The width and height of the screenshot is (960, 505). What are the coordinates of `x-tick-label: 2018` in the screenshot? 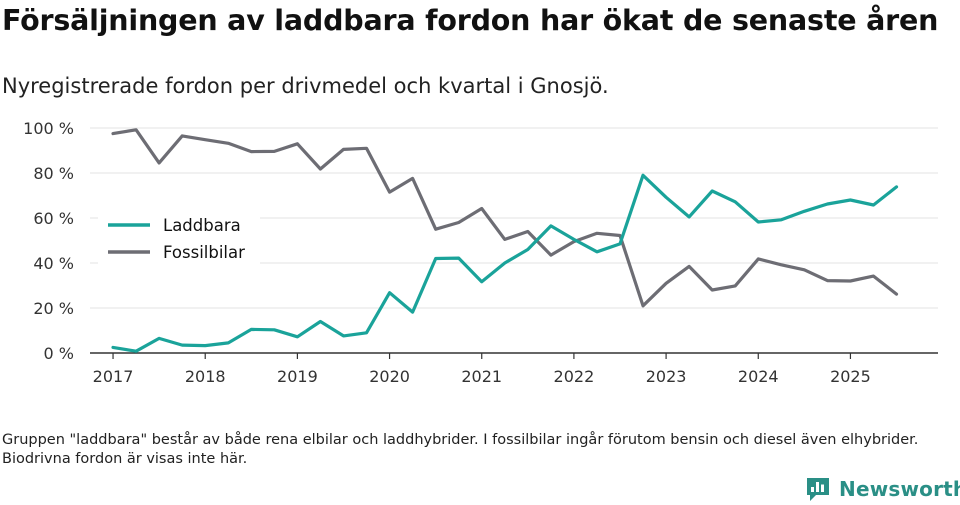 It's located at (205, 376).